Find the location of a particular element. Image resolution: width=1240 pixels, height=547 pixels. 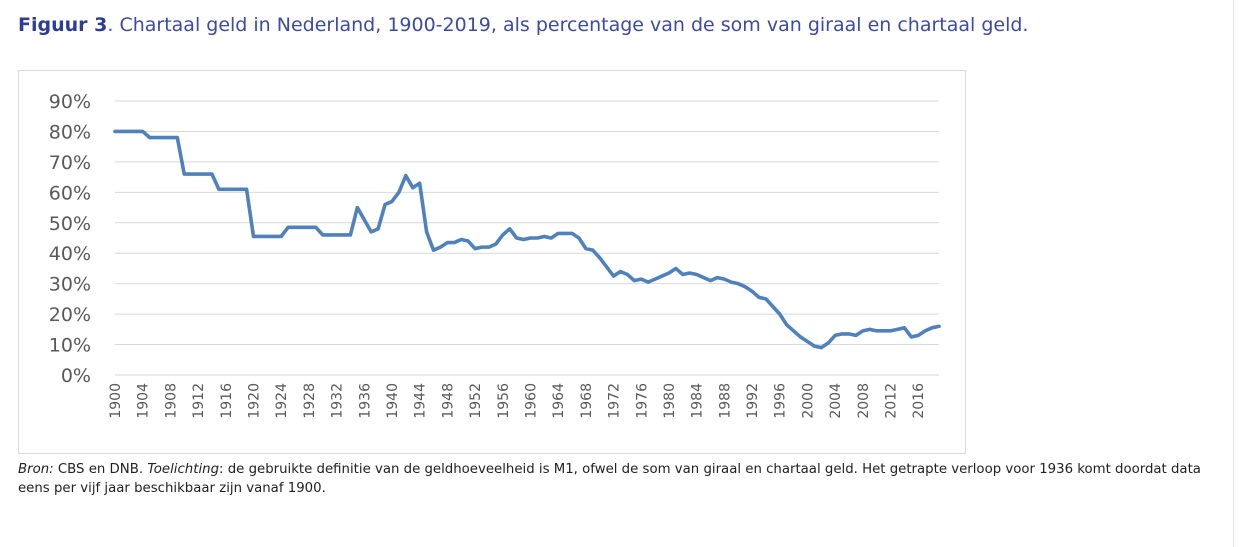

x-tick-label: 1916 is located at coordinates (227, 401).